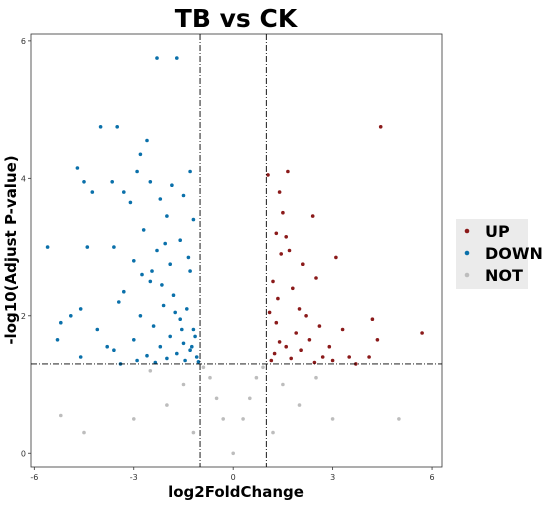 This screenshot has height=510, width=550. I want to click on y-tick-label-1: 2, so click(23, 316).